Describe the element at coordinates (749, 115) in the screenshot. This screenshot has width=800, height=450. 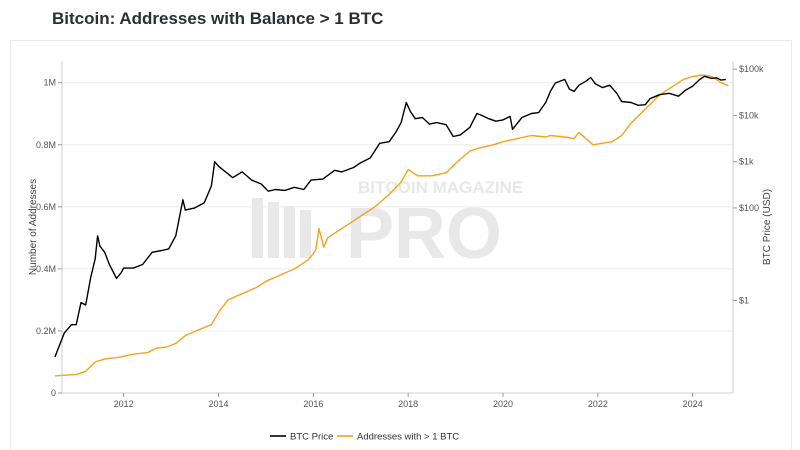
I see `y-right-tick-label: $10k` at that location.